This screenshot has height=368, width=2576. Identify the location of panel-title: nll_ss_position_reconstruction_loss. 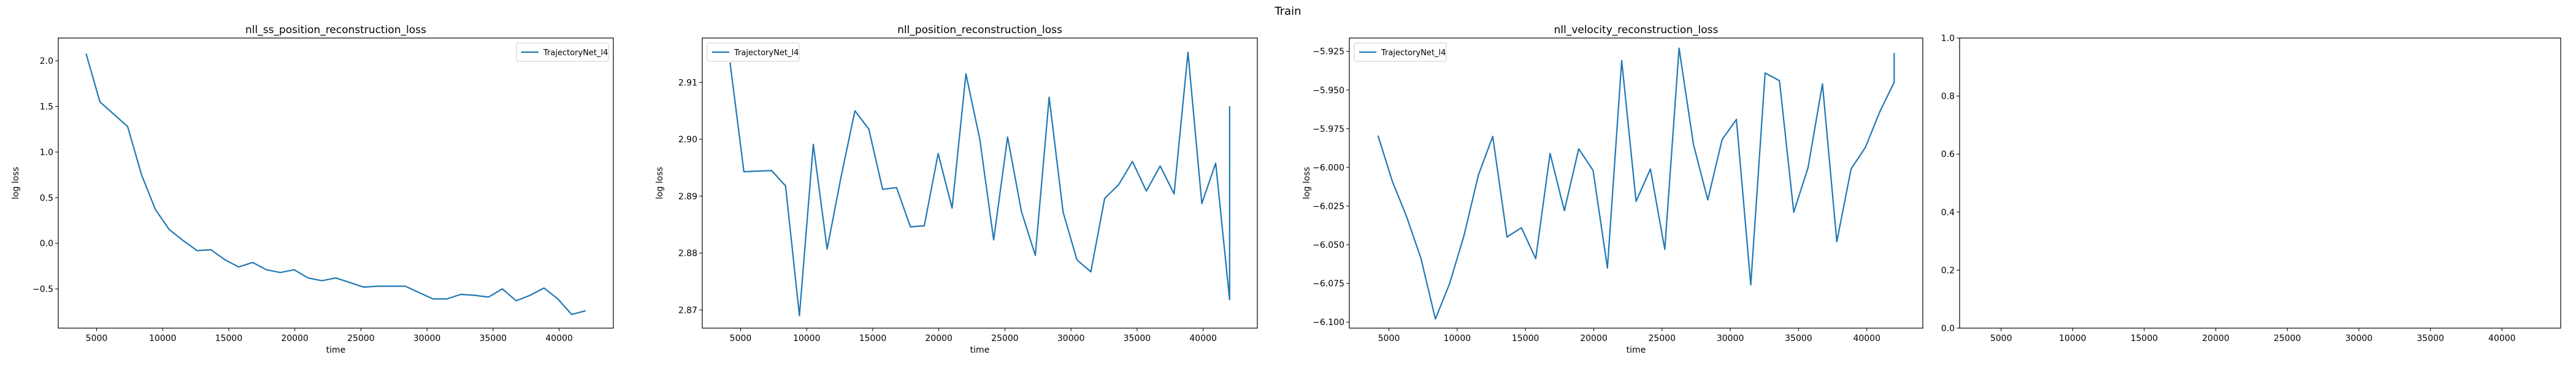
(335, 30).